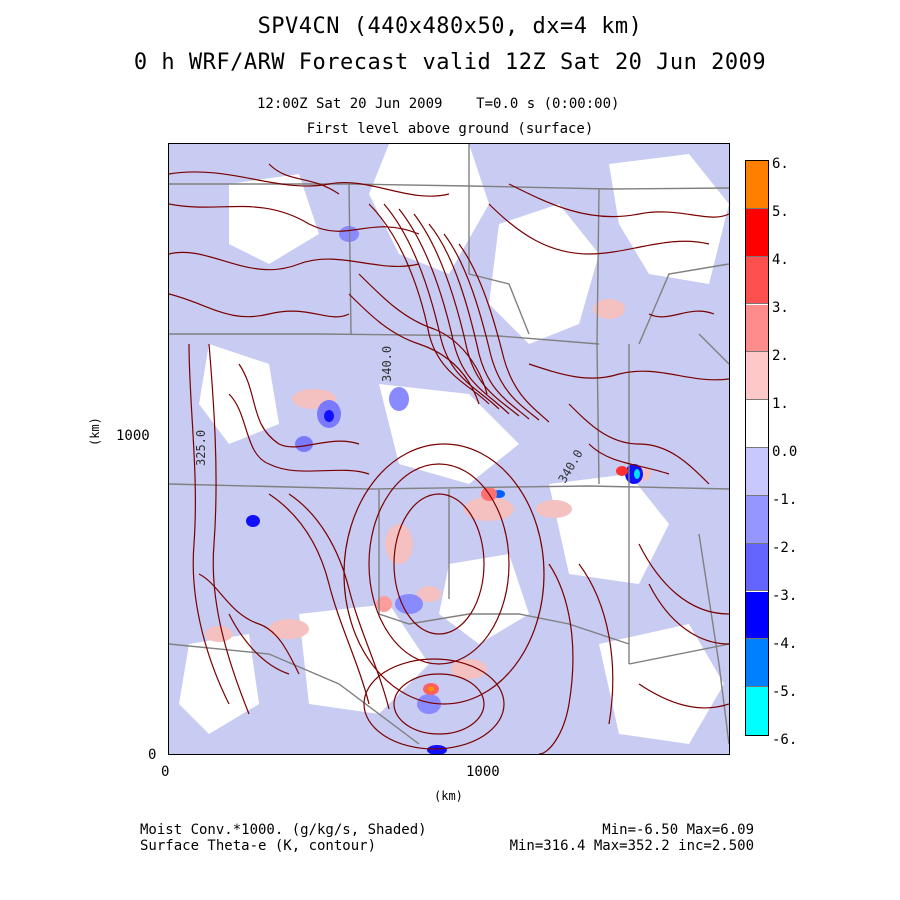 Image resolution: width=900 pixels, height=900 pixels. I want to click on colorbar-tick-label: 3., so click(780, 308).